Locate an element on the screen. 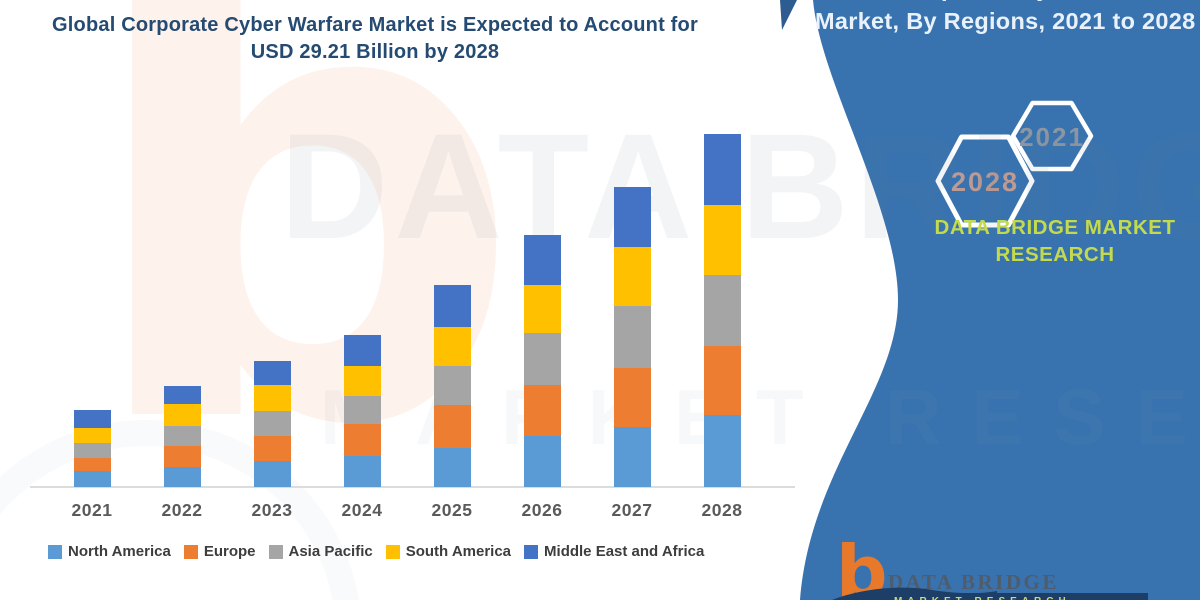 The image size is (1200, 600). bar-segment-middle-east-and-africa-2025 is located at coordinates (452, 305).